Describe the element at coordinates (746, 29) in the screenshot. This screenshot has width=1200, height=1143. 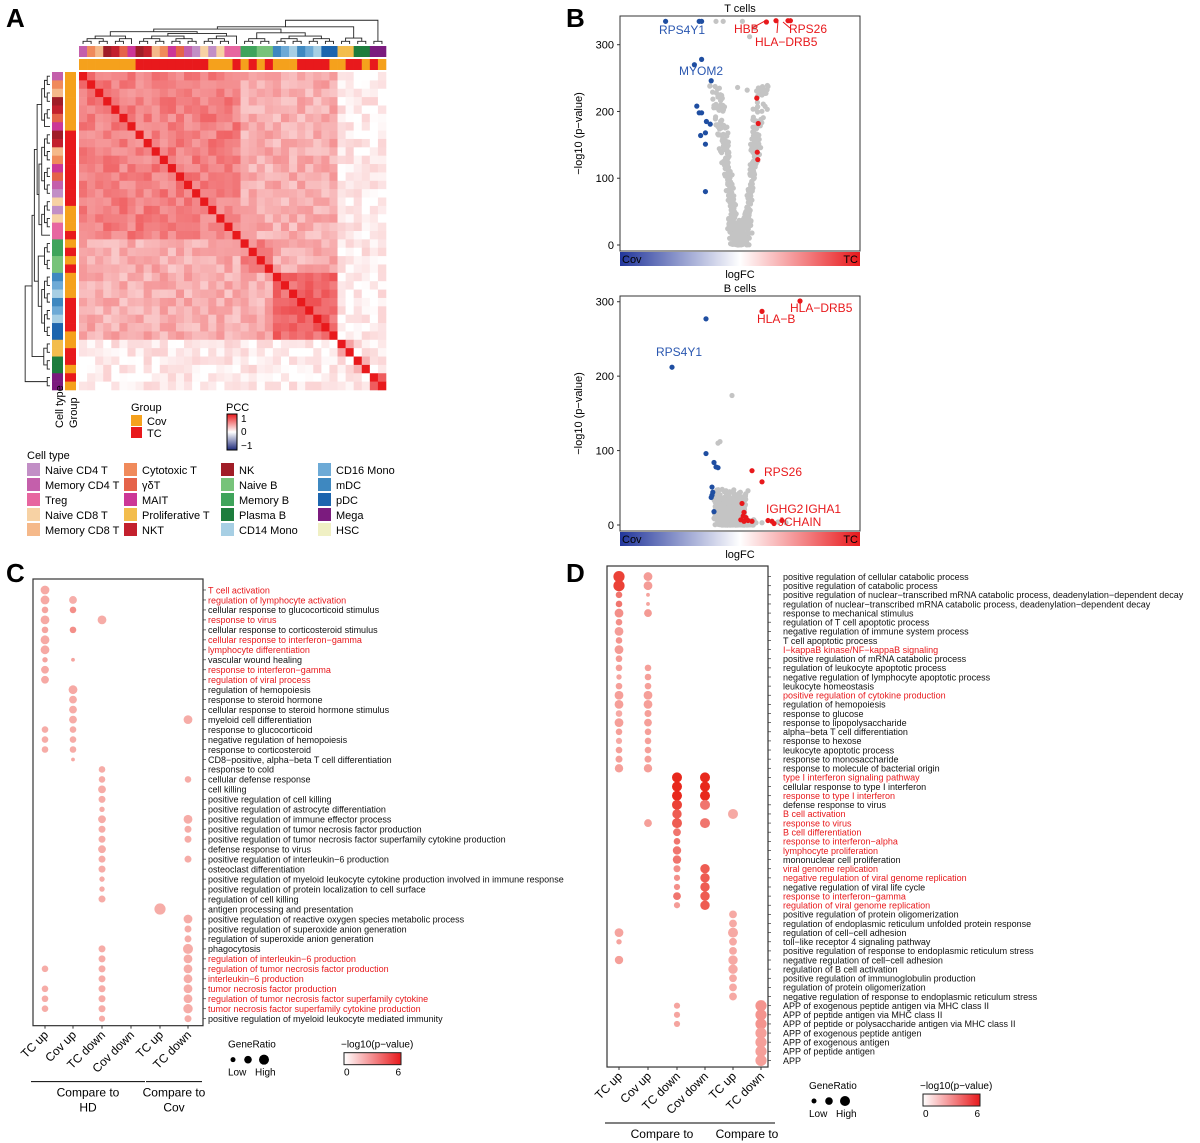
I see `gene-label-hbb: HBB` at that location.